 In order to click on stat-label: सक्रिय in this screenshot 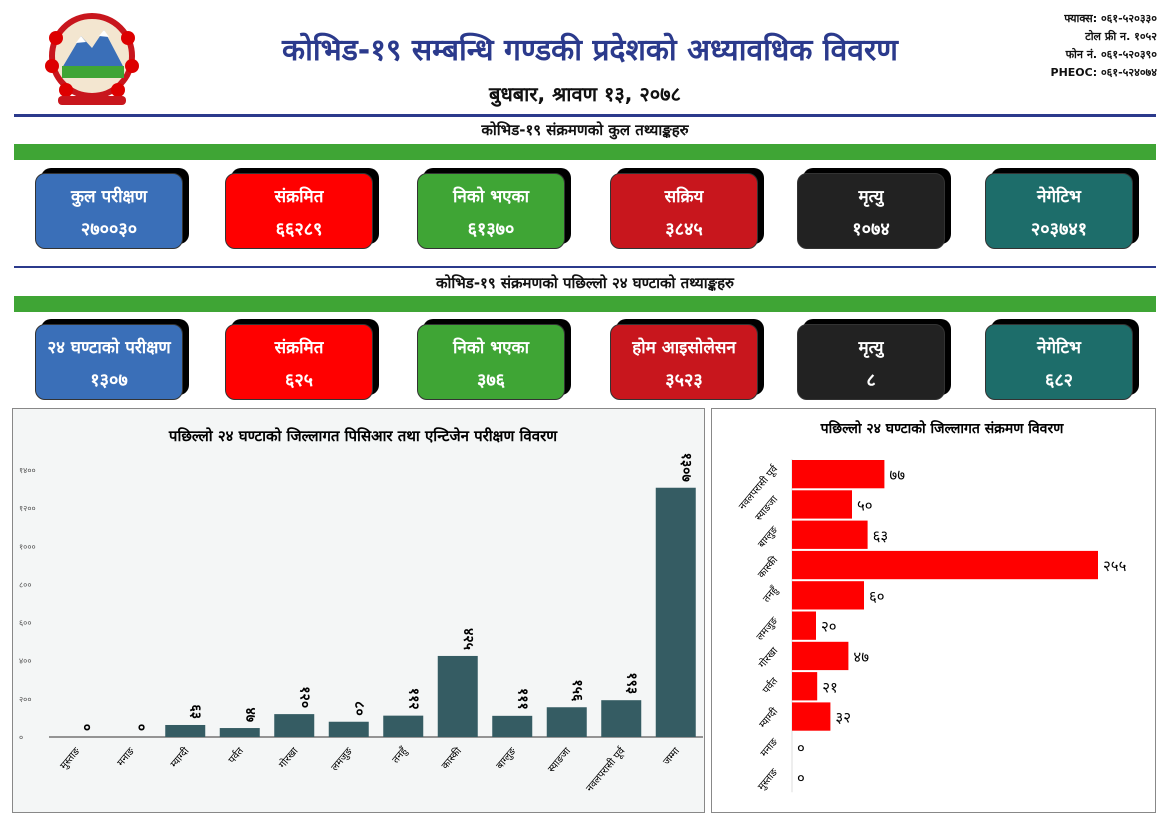, I will do `click(684, 197)`.